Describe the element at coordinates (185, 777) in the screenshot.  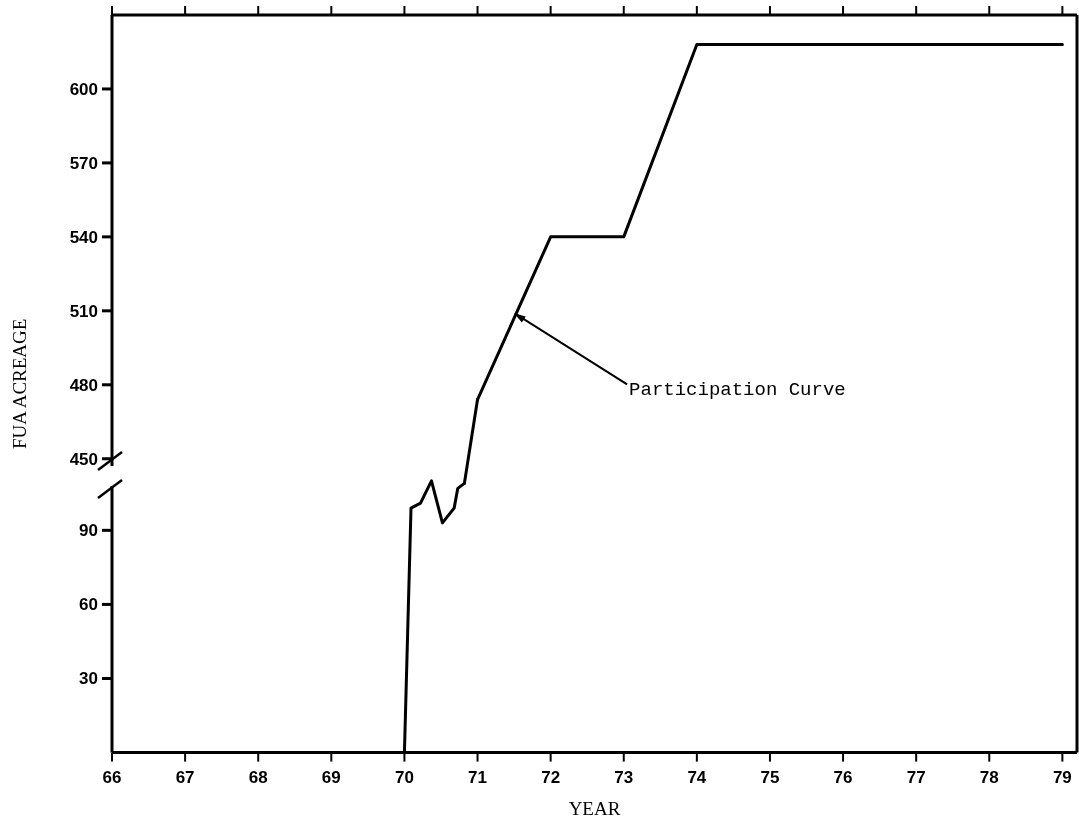
I see `x-tick-label: 67` at that location.